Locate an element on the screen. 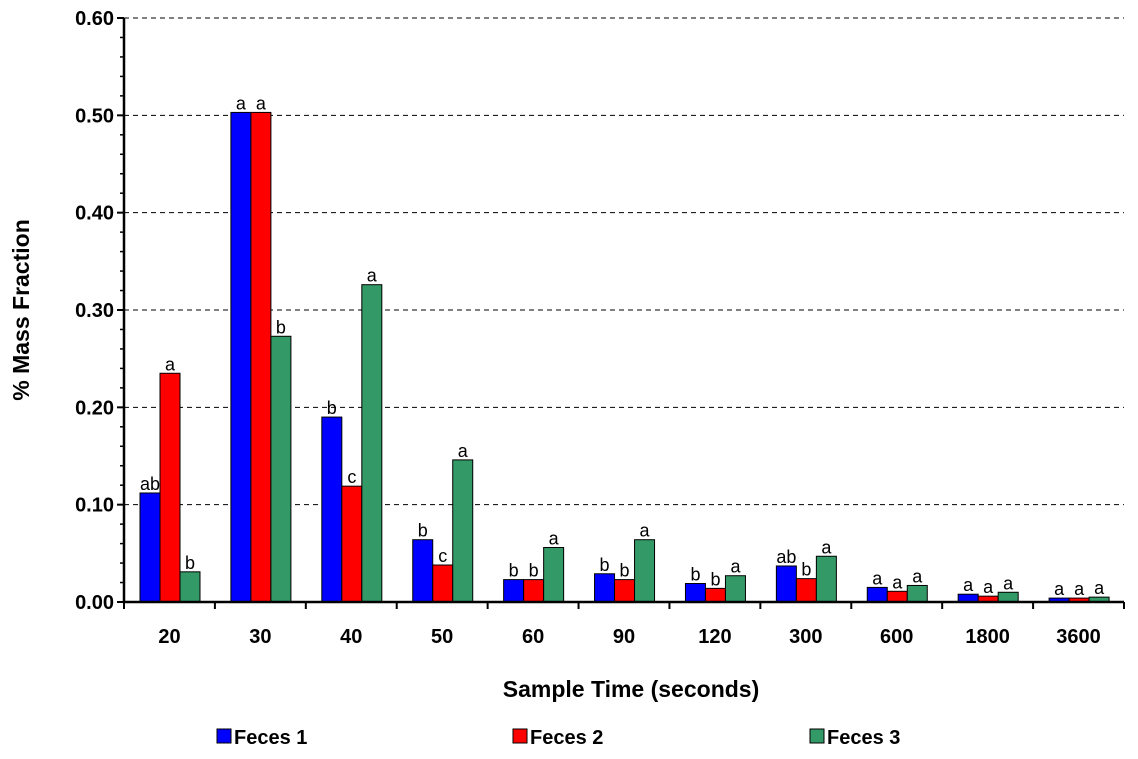 This screenshot has width=1138, height=759. legend: Feces 1 Feces 2 Feces 3 is located at coordinates (558, 738).